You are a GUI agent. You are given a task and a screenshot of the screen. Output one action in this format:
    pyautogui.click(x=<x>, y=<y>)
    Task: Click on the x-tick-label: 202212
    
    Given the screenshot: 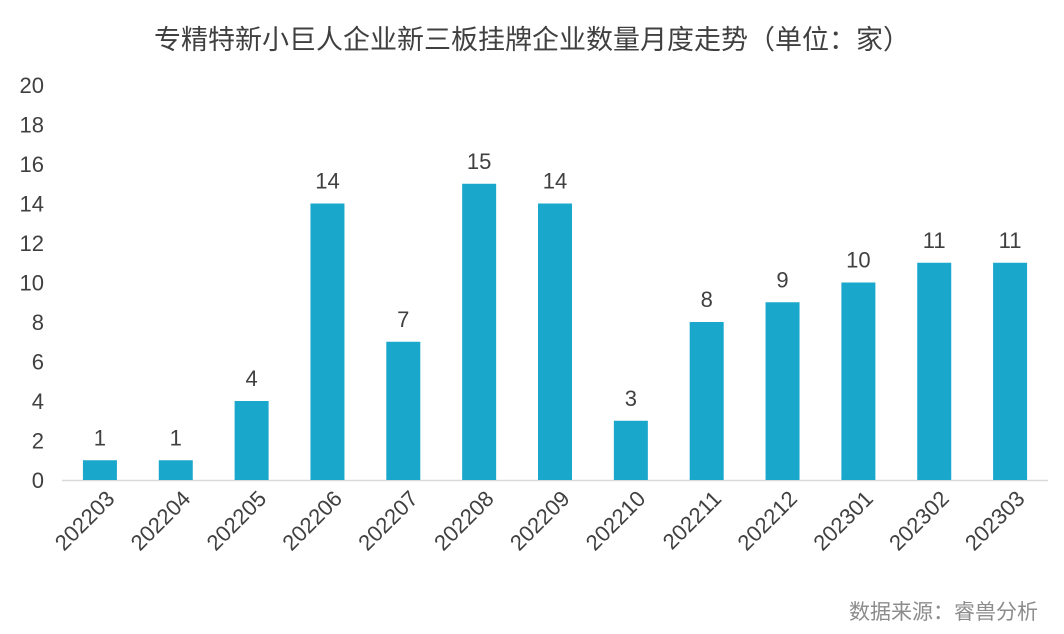 What is the action you would take?
    pyautogui.click(x=767, y=521)
    